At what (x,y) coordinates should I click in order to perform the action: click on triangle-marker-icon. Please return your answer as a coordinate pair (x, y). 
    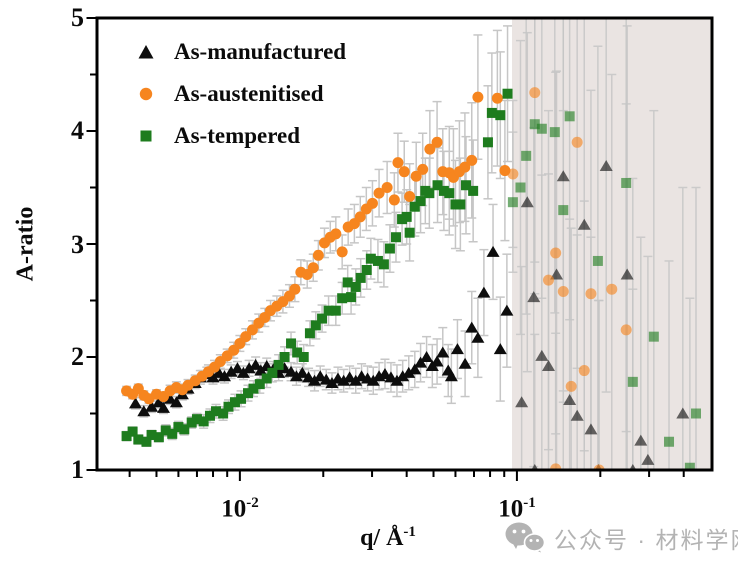
    Looking at the image, I should click on (146, 52).